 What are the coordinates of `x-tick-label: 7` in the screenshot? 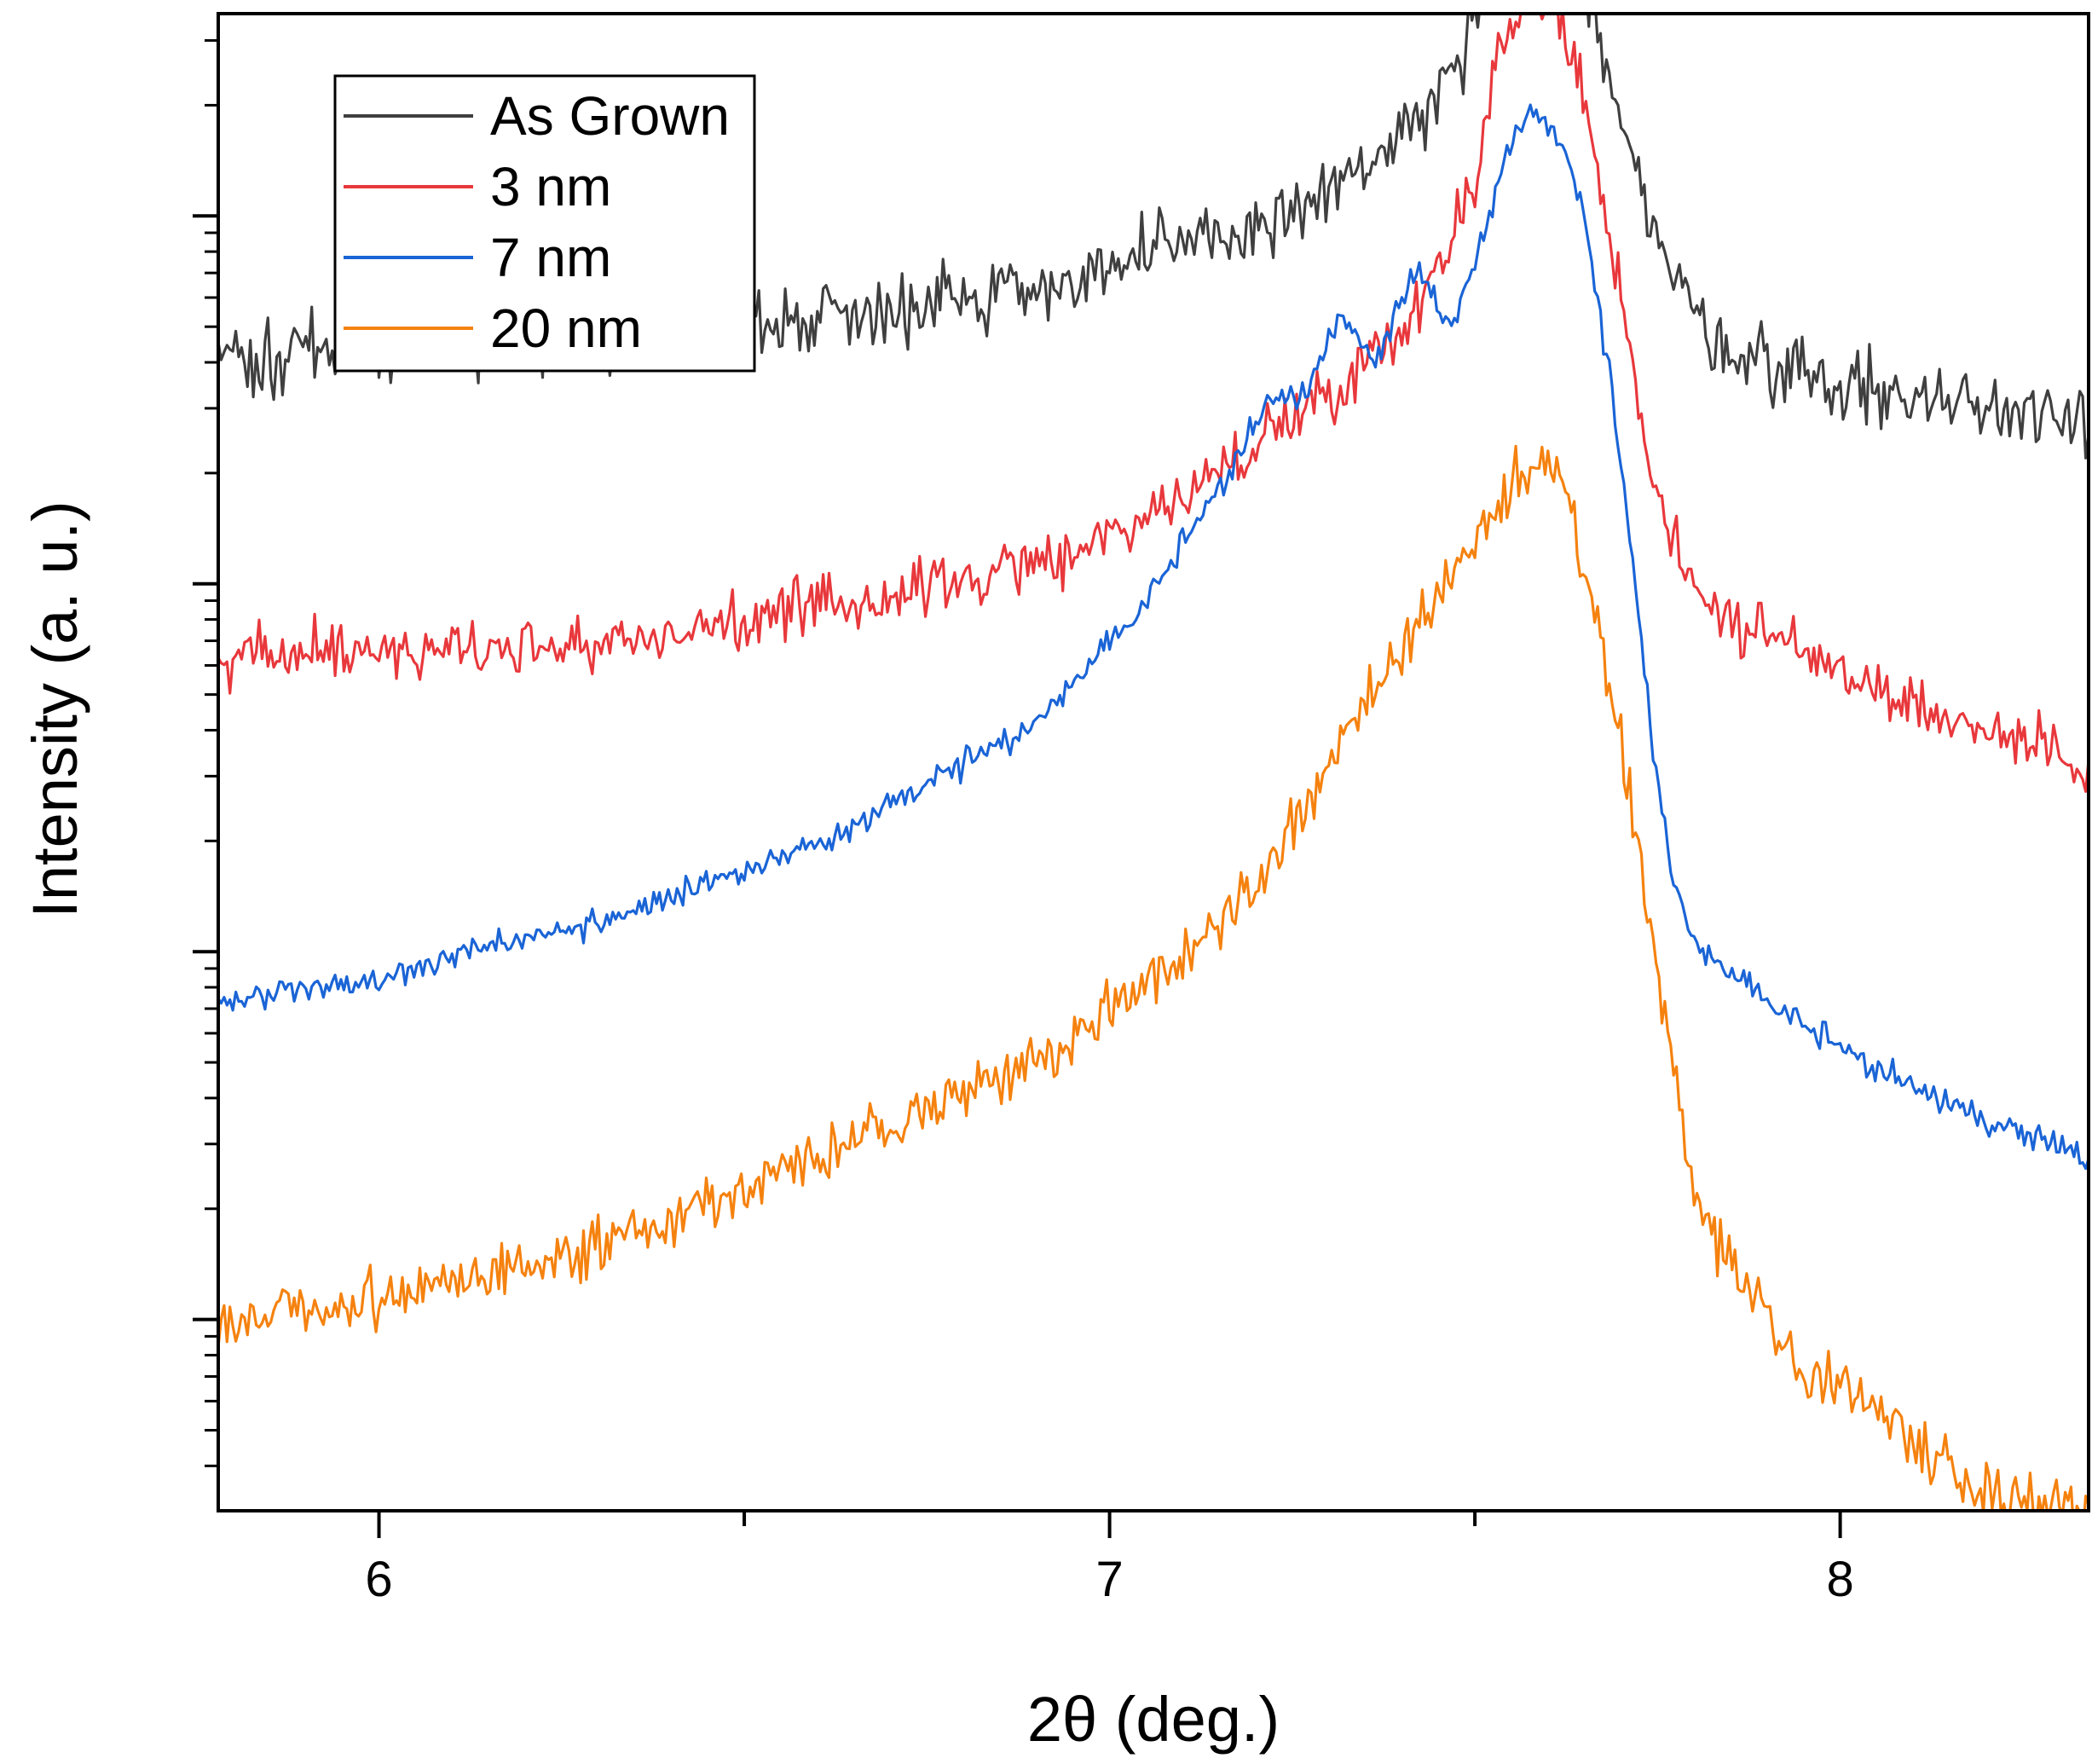 It's located at (1109, 1579).